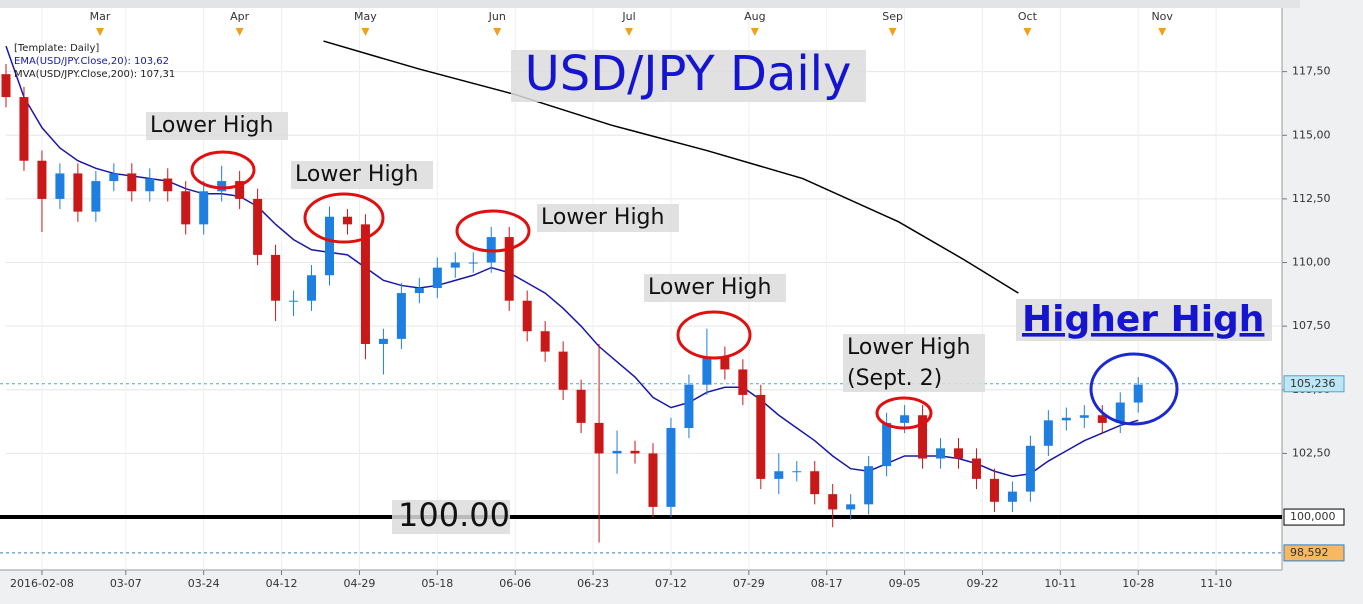 The image size is (1363, 604). I want to click on y-tick-label: 115,00, so click(1311, 134).